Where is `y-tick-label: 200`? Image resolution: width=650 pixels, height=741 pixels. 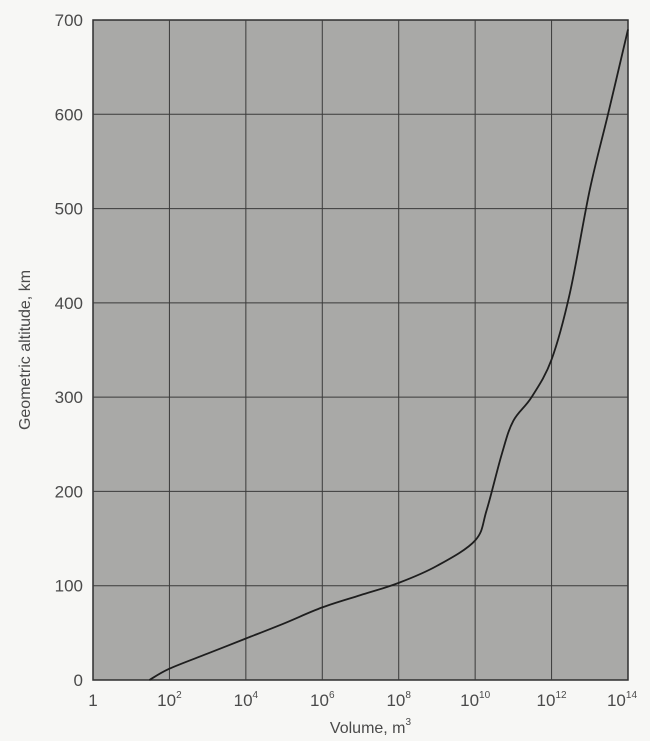 y-tick-label: 200 is located at coordinates (69, 491).